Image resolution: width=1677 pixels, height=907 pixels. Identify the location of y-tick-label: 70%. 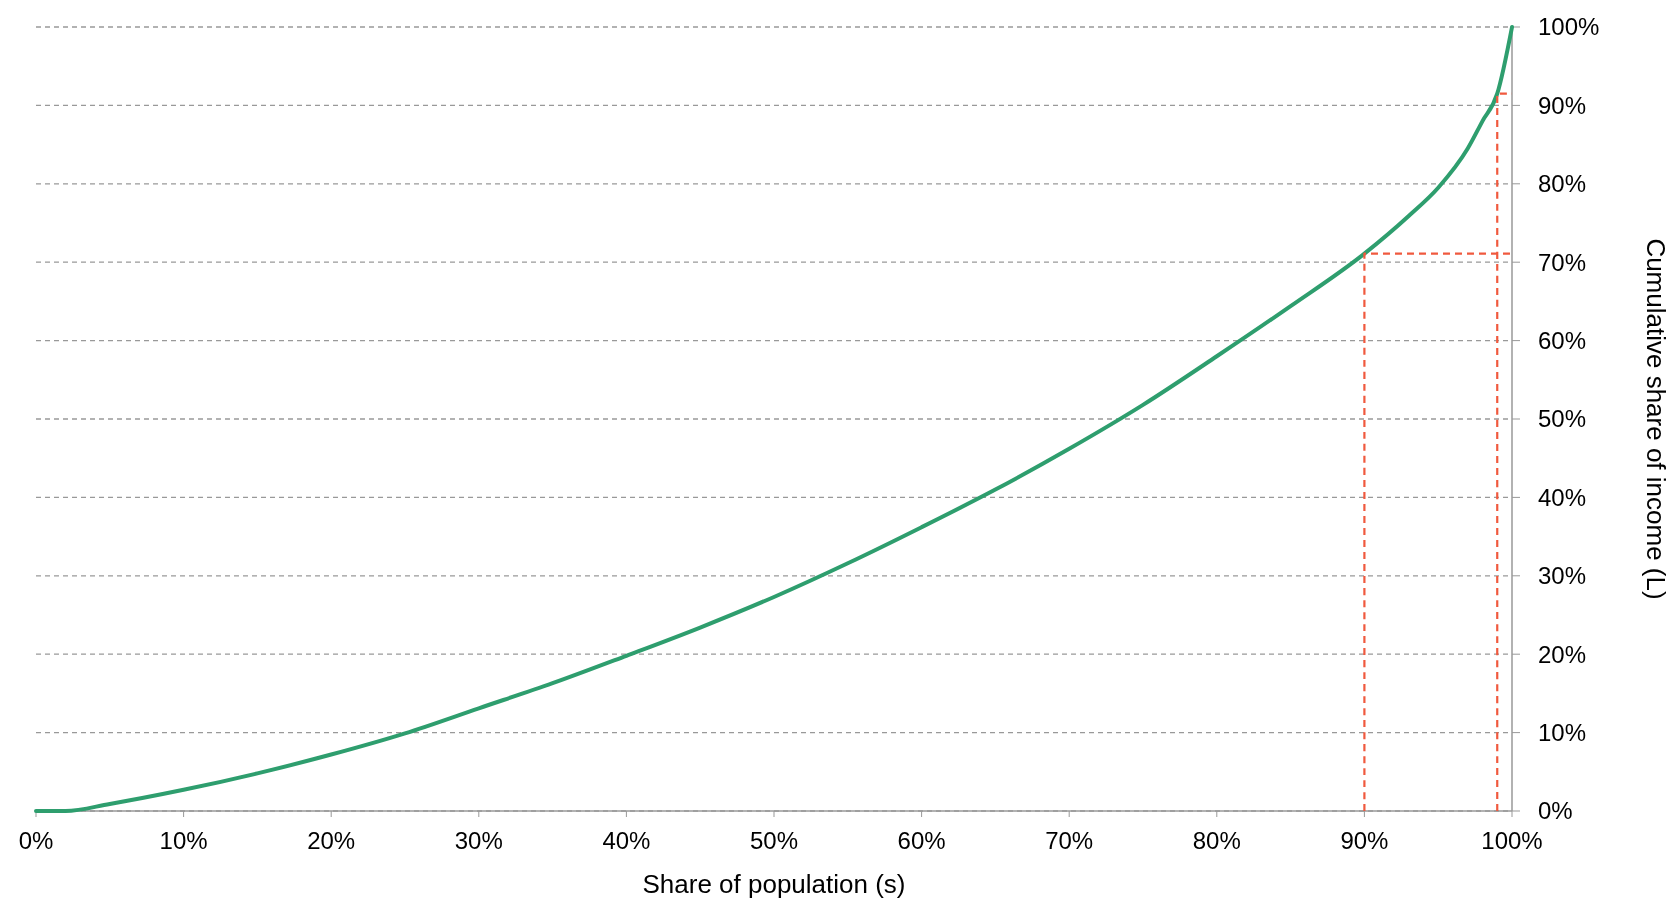
(1562, 262).